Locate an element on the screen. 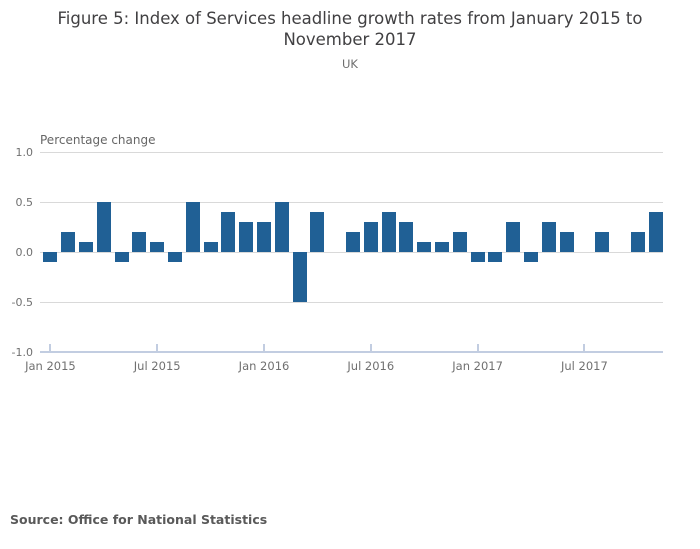 The width and height of the screenshot is (700, 549). bar-sep-2016 is located at coordinates (406, 237).